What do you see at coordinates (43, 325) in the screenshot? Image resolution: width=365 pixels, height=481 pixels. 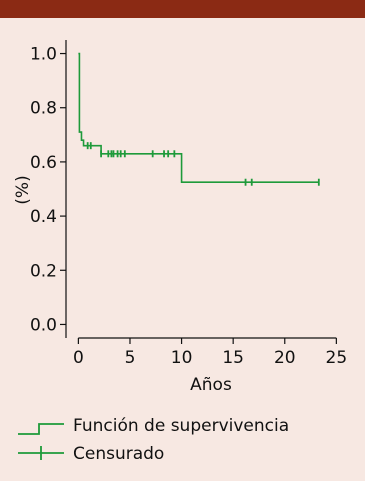 I see `y-tick-label: 0.0` at bounding box center [43, 325].